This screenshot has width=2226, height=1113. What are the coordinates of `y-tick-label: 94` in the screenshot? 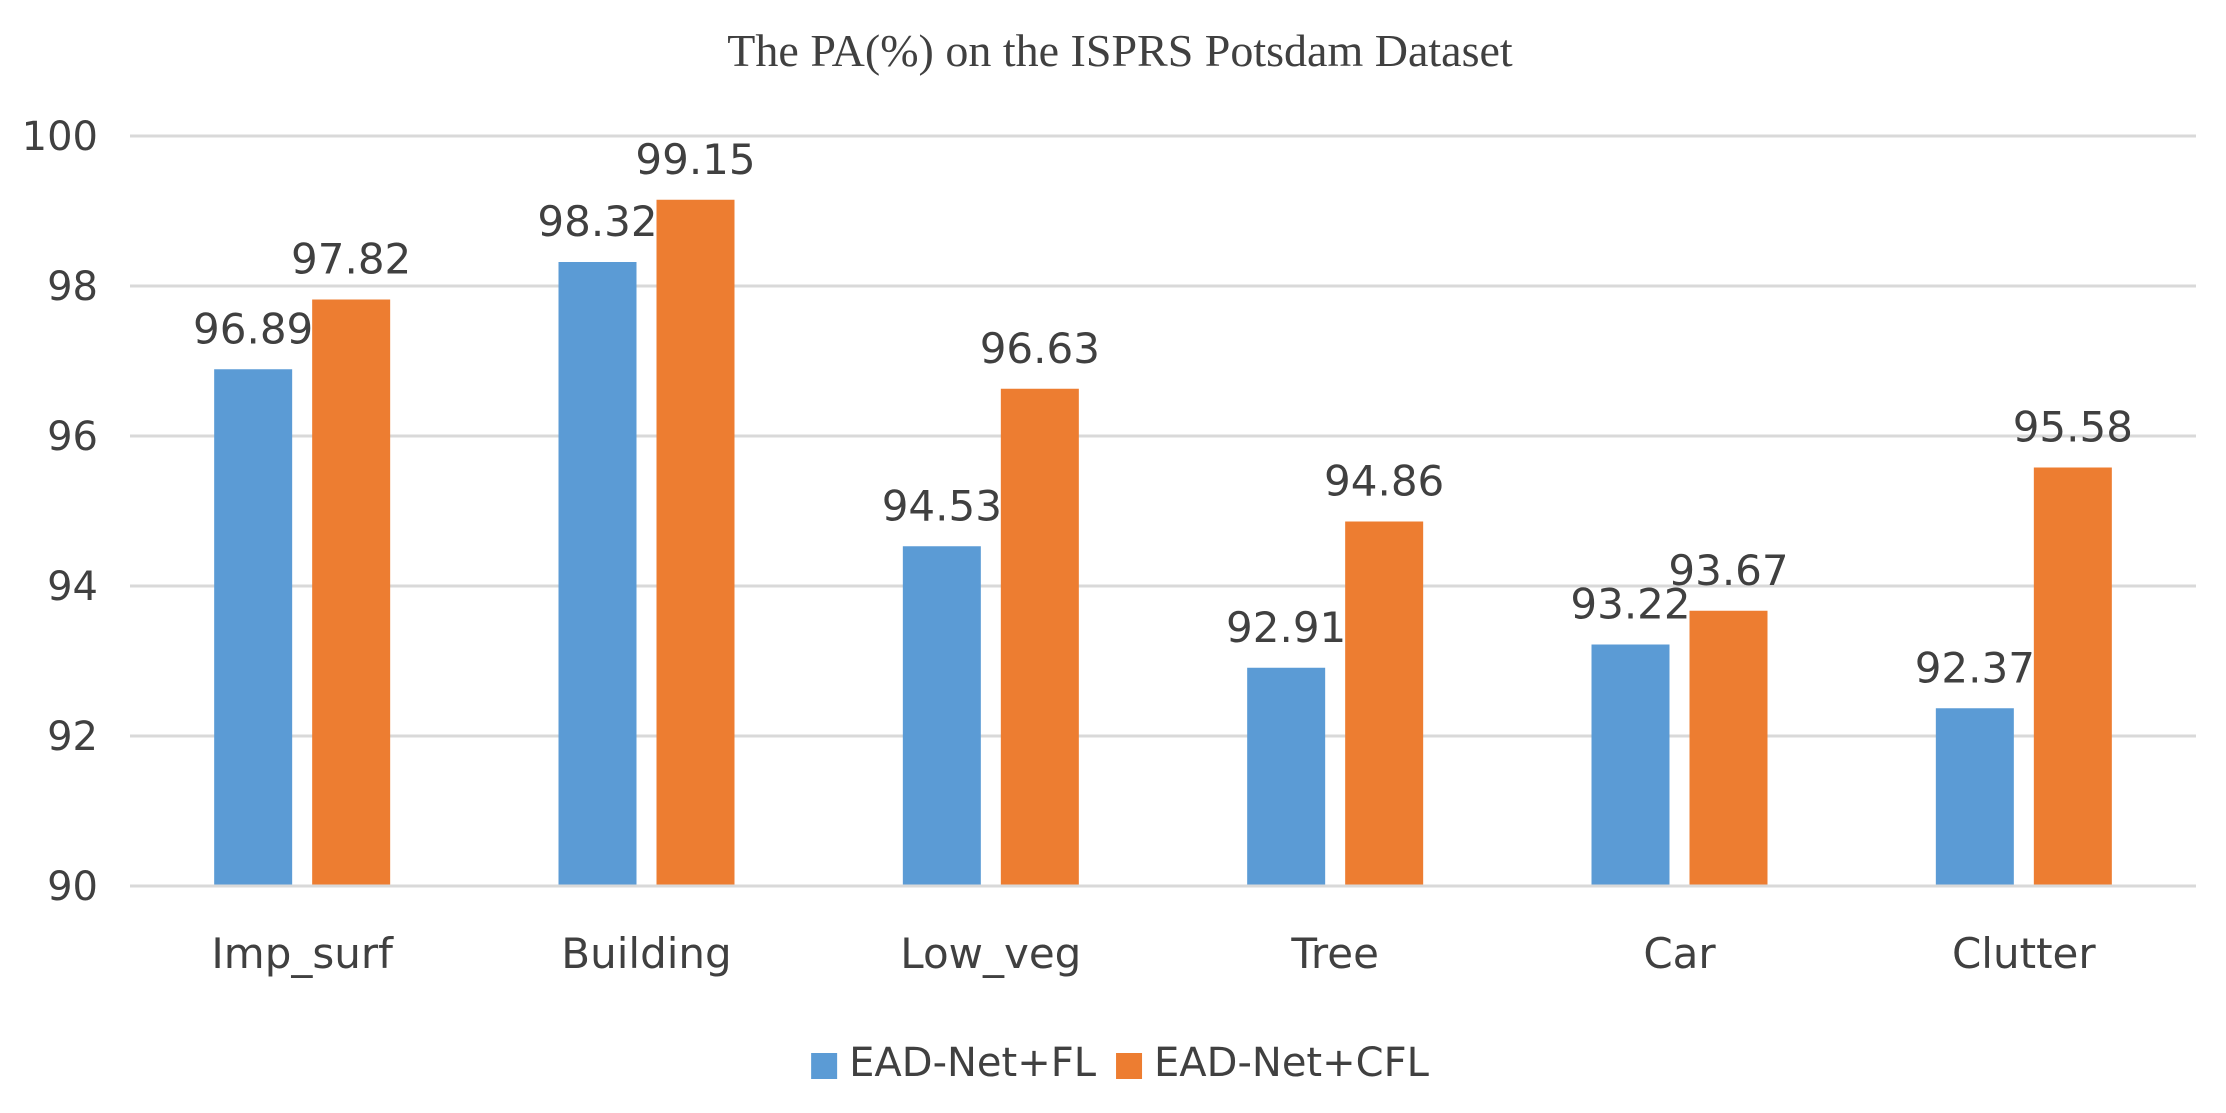 It's located at (72, 587).